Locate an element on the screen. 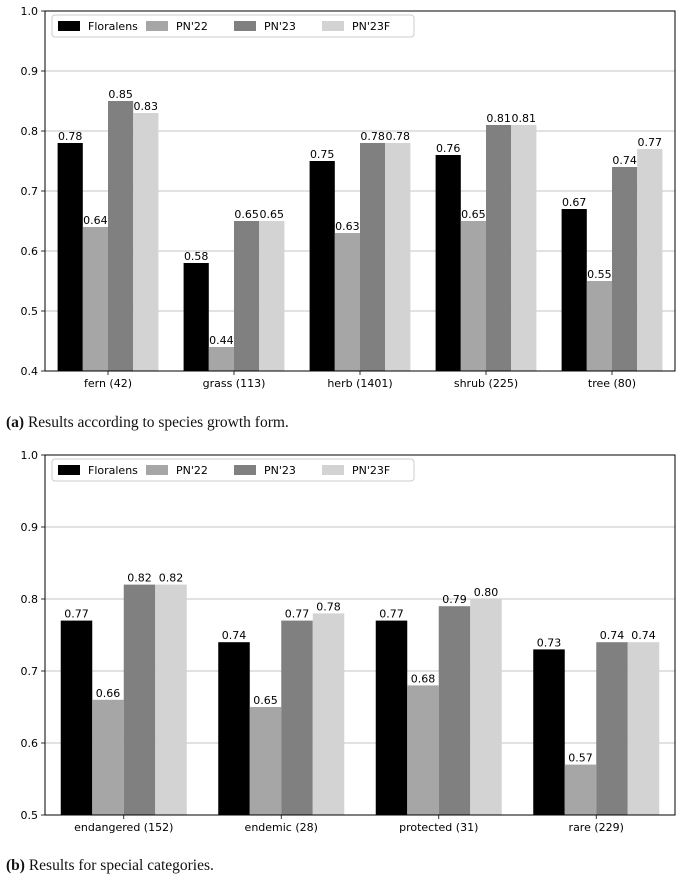 The height and width of the screenshot is (884, 683). chart-b-legend is located at coordinates (233, 470).